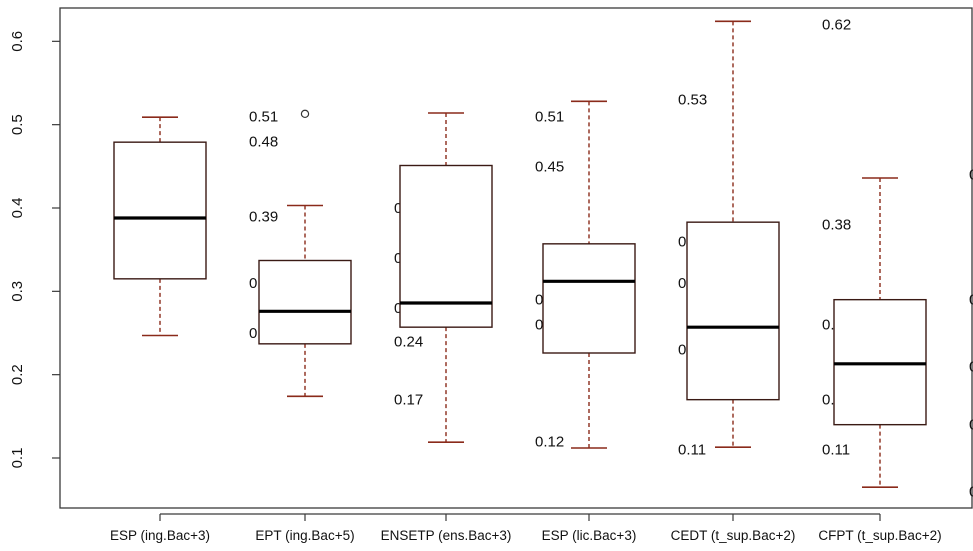 Image resolution: width=973 pixels, height=551 pixels. What do you see at coordinates (446, 535) in the screenshot?
I see `x-tick-label: ENSETP (ens.Bac+3)` at bounding box center [446, 535].